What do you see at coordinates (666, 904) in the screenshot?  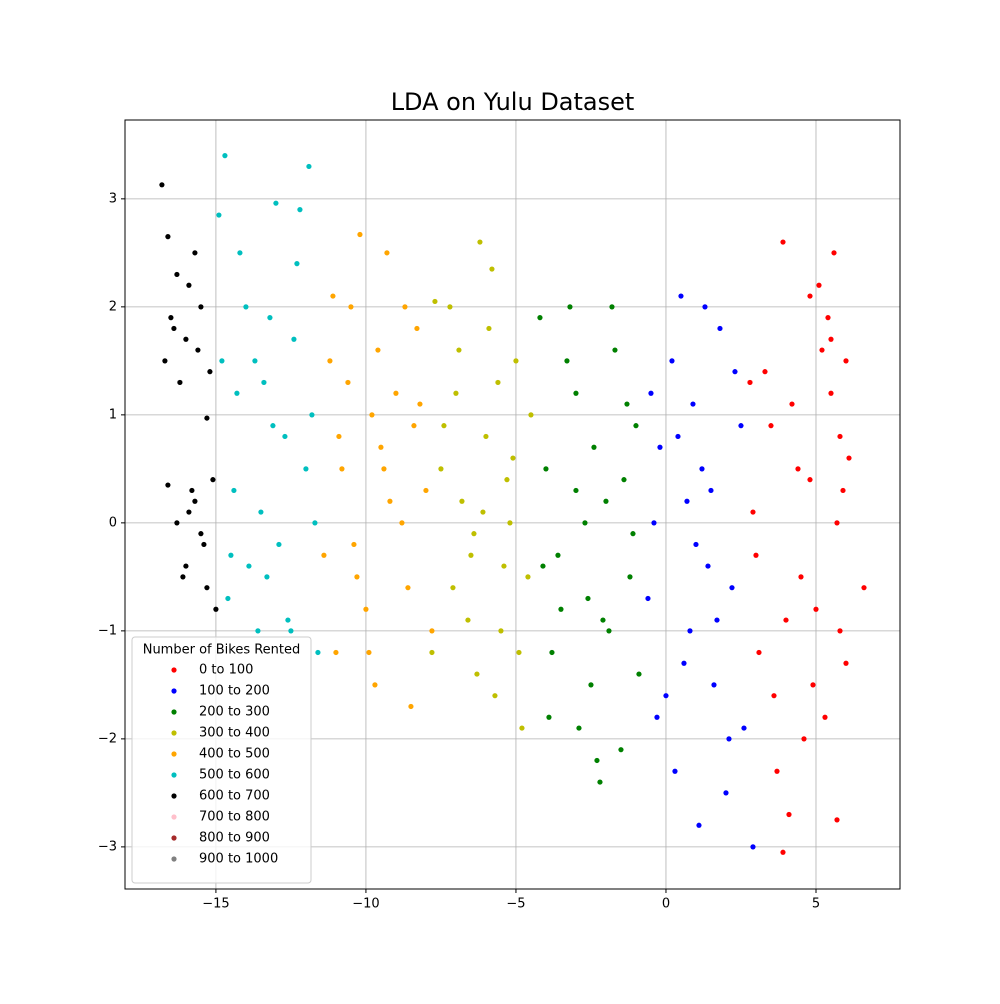 I see `x-tick-label: 0` at bounding box center [666, 904].